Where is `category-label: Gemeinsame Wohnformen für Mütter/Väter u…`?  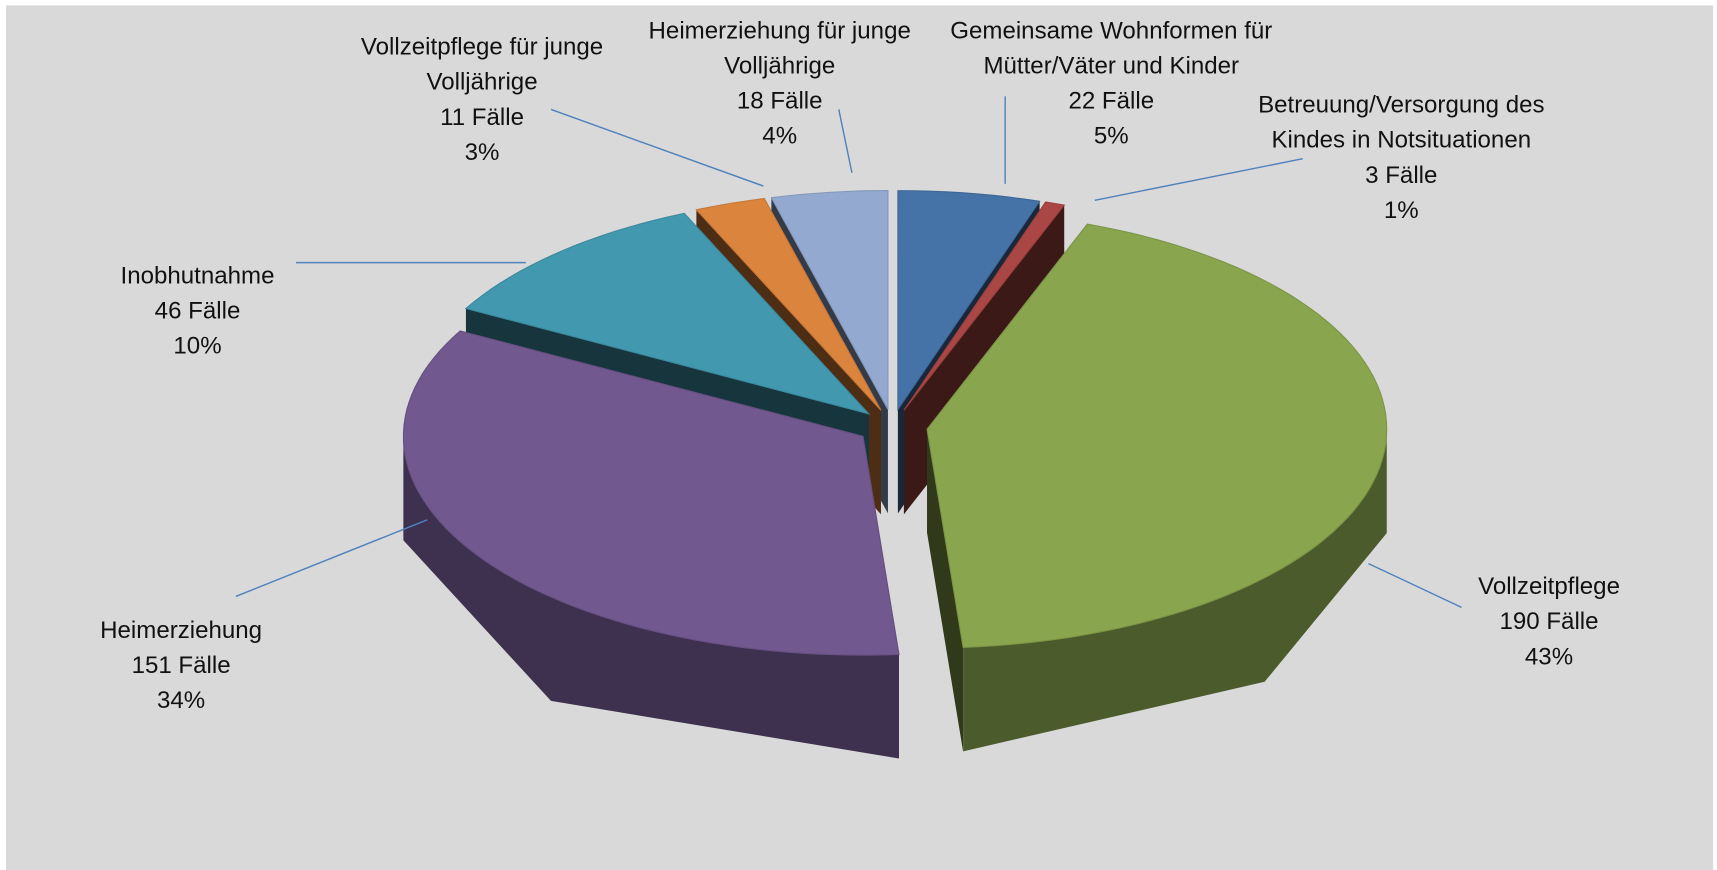
category-label: Gemeinsame Wohnformen für Mütter/Väter u… is located at coordinates (1111, 47).